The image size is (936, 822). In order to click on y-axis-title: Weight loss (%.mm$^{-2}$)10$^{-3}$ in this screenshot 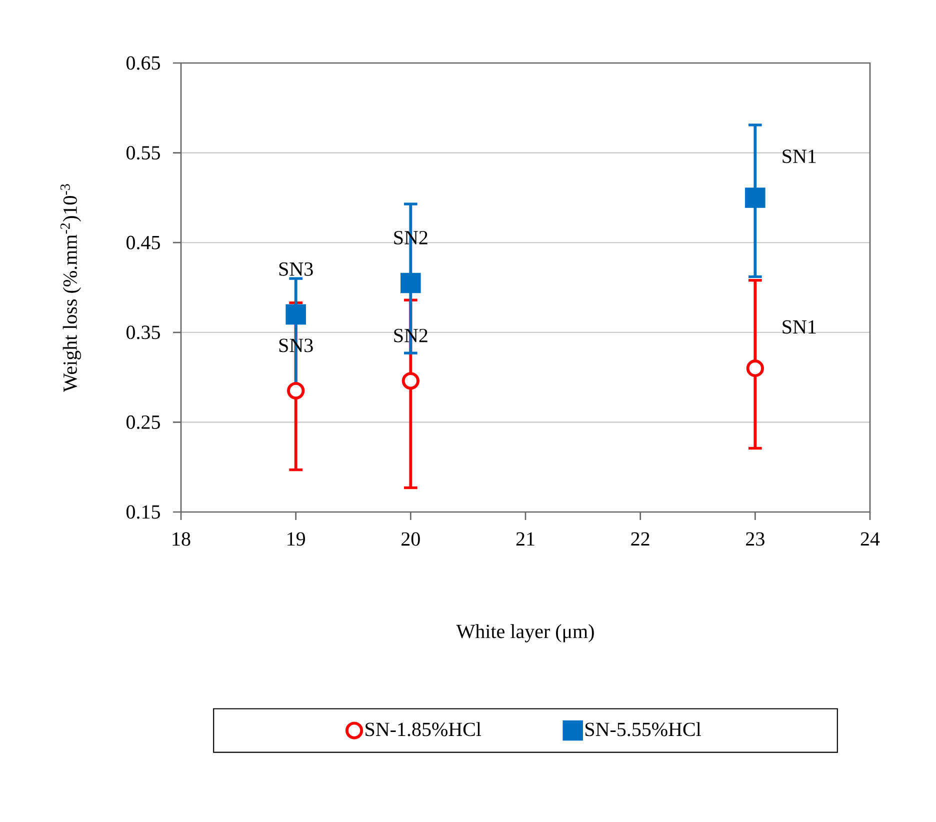, I will do `click(71, 288)`.